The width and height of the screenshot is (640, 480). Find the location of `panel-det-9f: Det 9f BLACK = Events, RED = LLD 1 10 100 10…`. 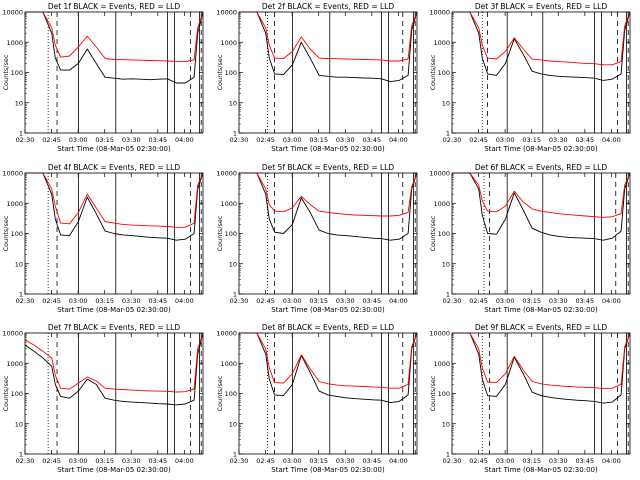

panel-det-9f: Det 9f BLACK = Events, RED = LLD 1 10 100 10… is located at coordinates (530, 398).